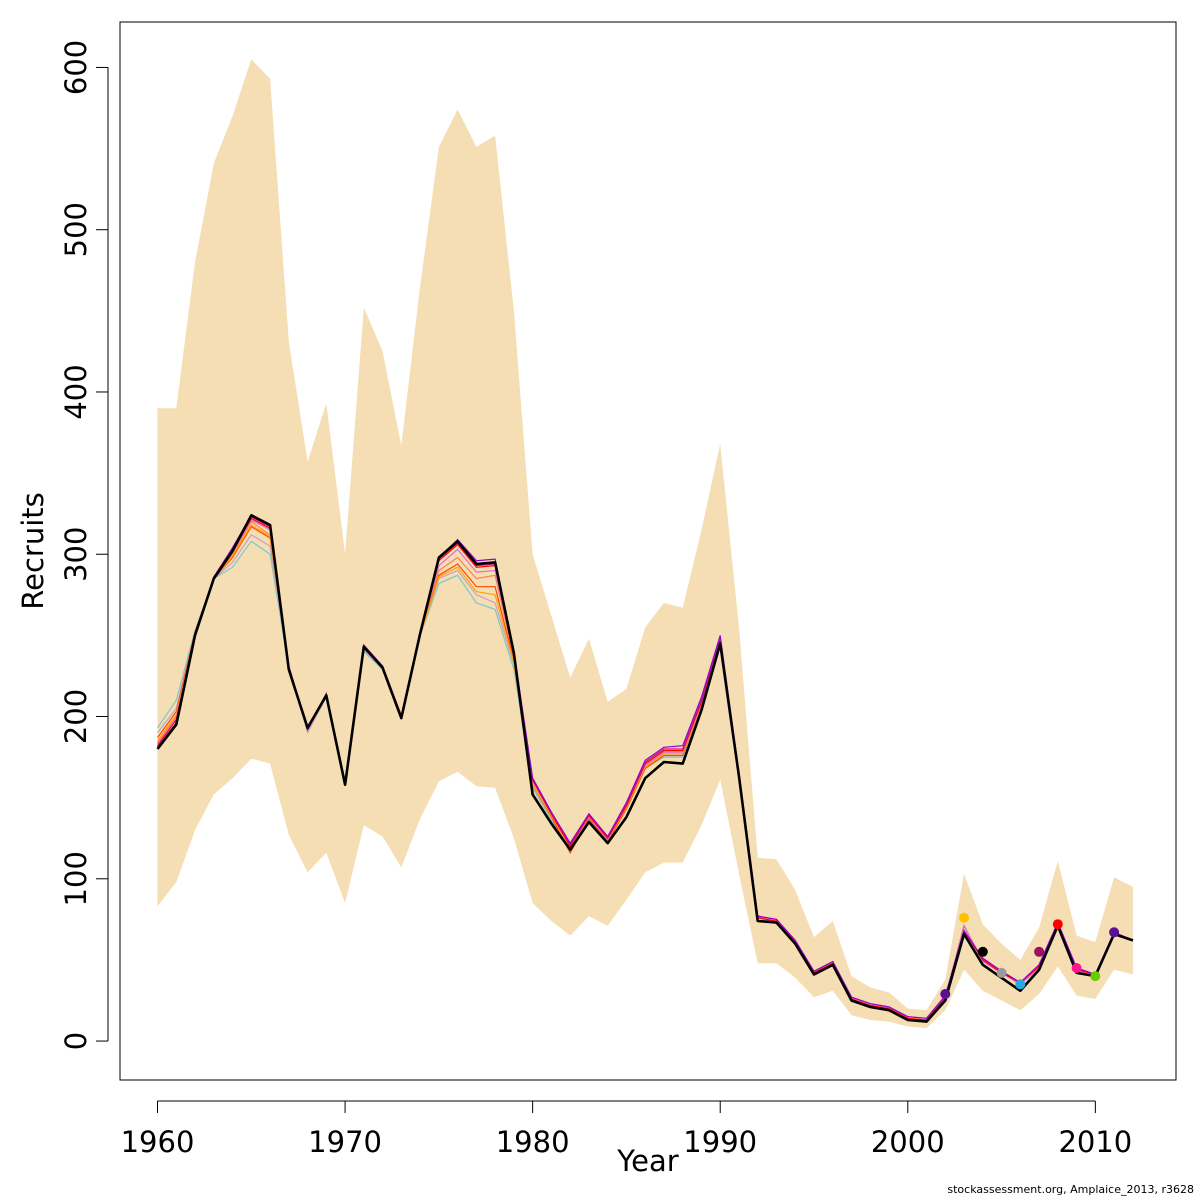  I want to click on y-tick-label-0: 0, so click(76, 1041).